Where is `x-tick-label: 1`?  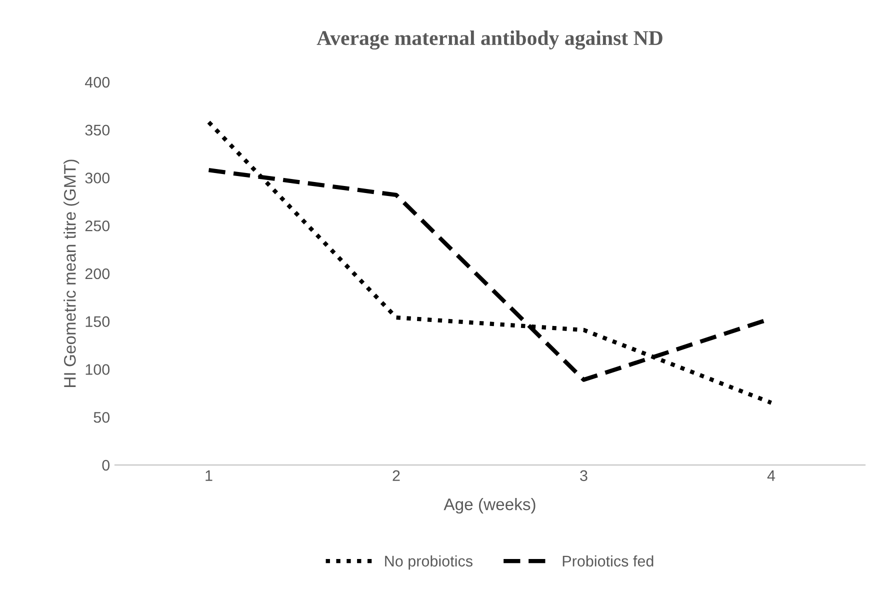 x-tick-label: 1 is located at coordinates (209, 475).